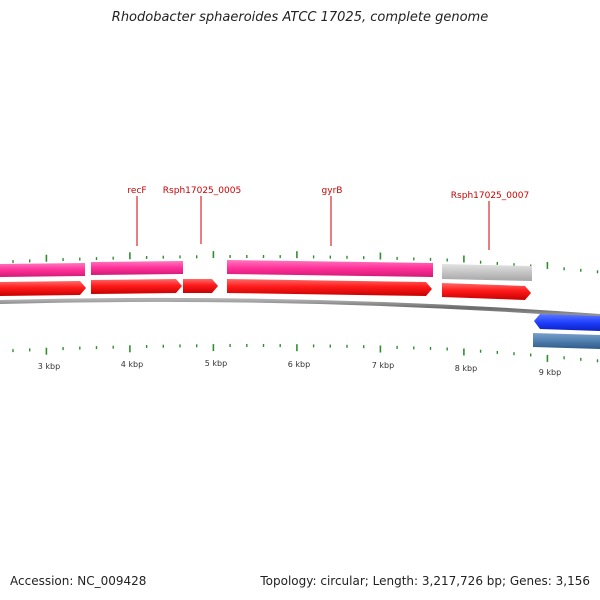 The image size is (600, 600). What do you see at coordinates (550, 372) in the screenshot?
I see `kbp-label-9: 9 kbp` at bounding box center [550, 372].